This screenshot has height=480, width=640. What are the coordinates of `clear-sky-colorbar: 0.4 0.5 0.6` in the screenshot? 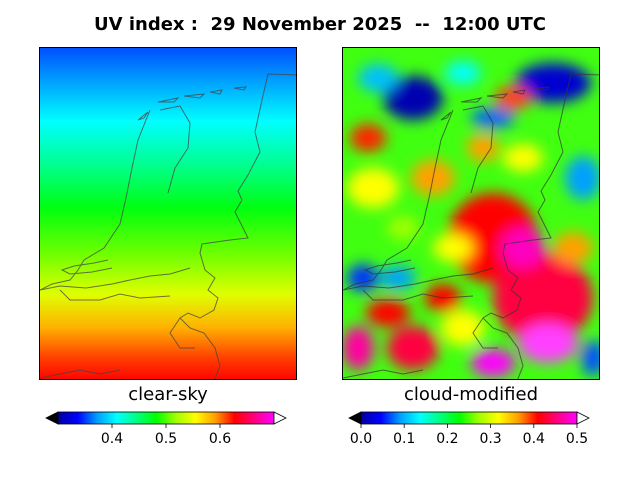 It's located at (166, 429).